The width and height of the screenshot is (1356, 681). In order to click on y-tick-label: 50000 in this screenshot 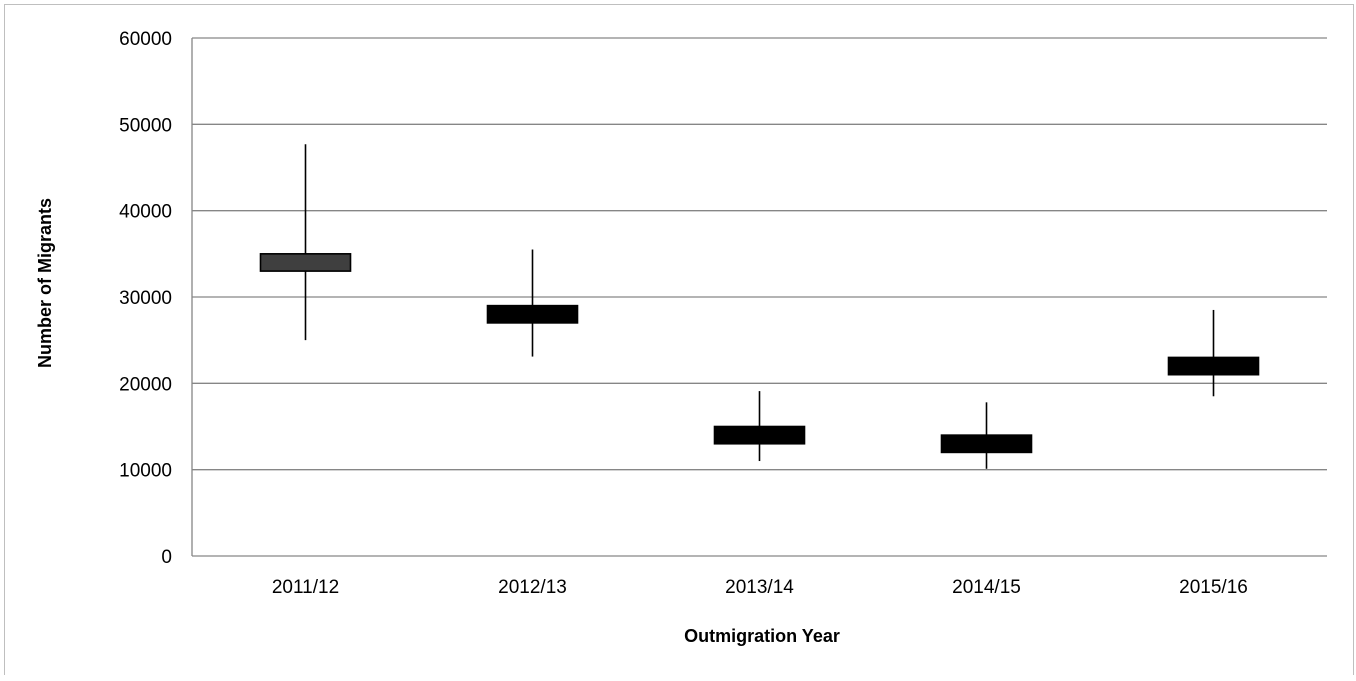, I will do `click(145, 125)`.